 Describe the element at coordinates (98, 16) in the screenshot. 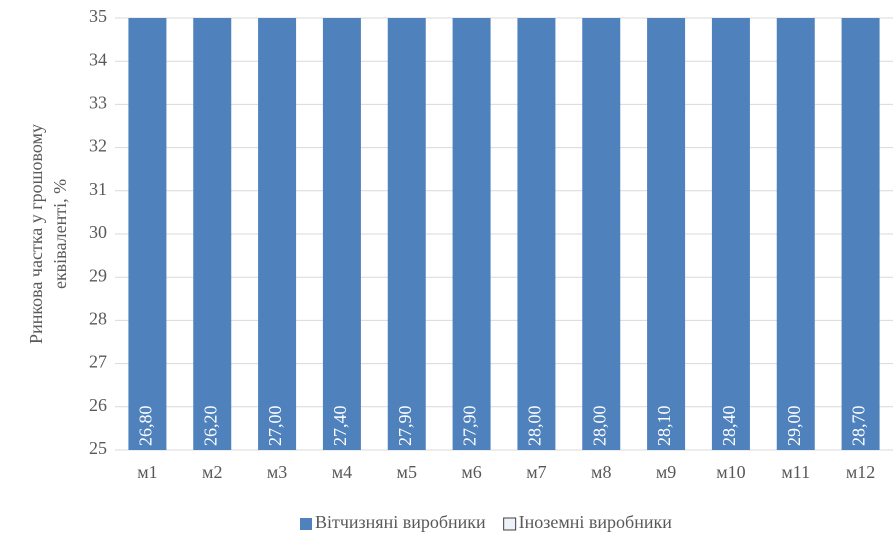

I see `y-tick-label: 35` at that location.